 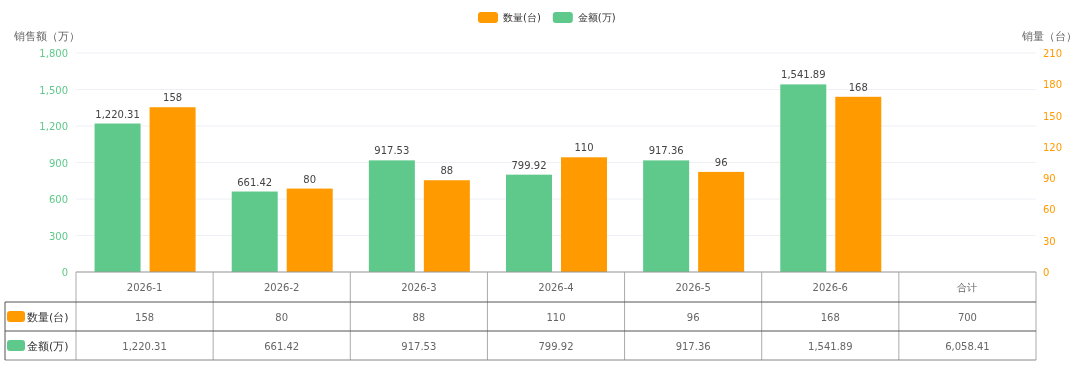 I want to click on y-tick-label: 300, so click(x=58, y=236).